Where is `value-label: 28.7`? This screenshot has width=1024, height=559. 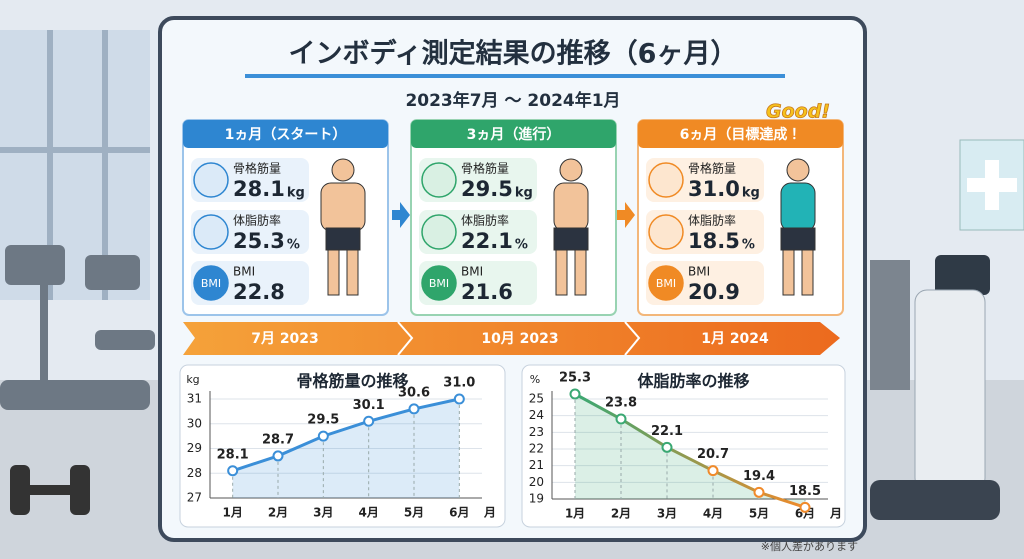
value-label: 28.7 is located at coordinates (278, 439).